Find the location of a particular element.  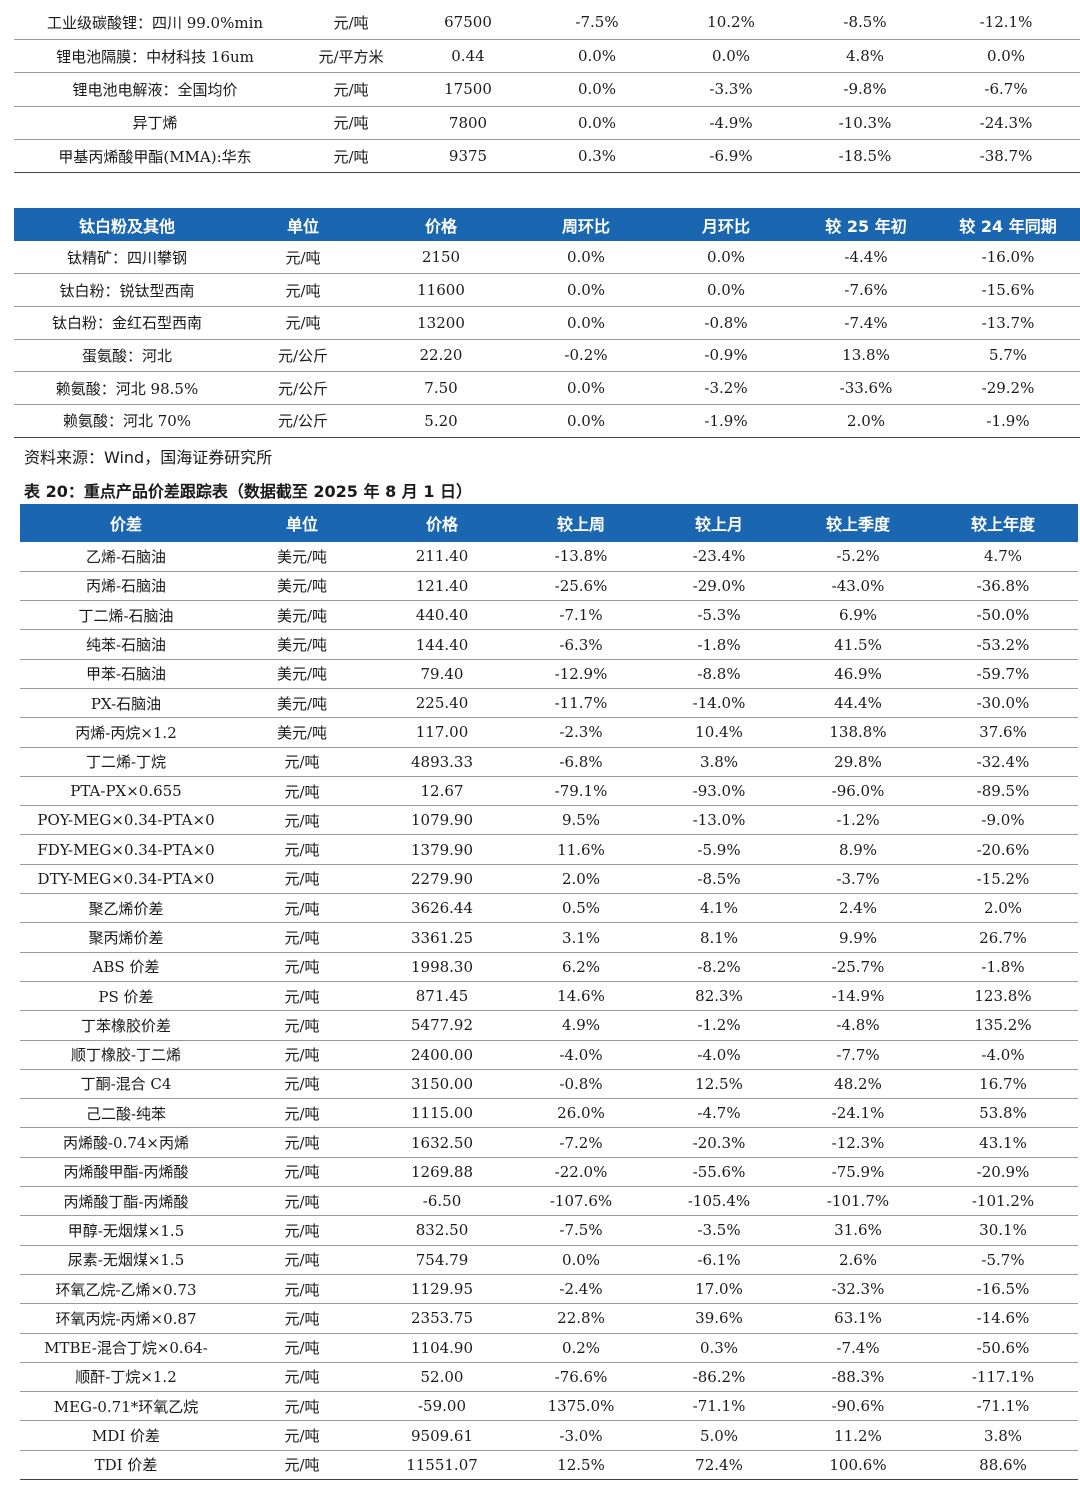

row-label-cell: 丁酮-混合 C4 is located at coordinates (126, 1084).